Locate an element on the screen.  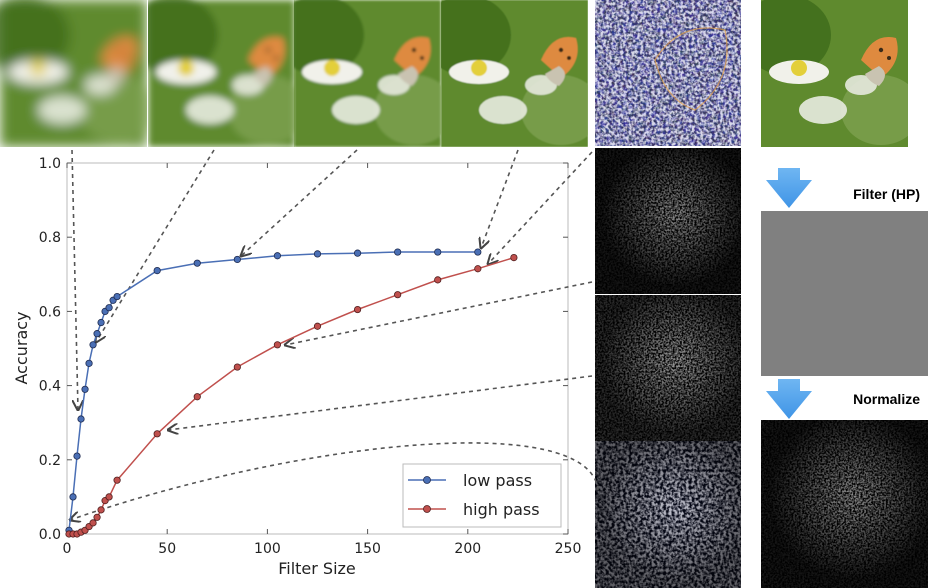
y-tick-label: 0.6 is located at coordinates (50, 312).